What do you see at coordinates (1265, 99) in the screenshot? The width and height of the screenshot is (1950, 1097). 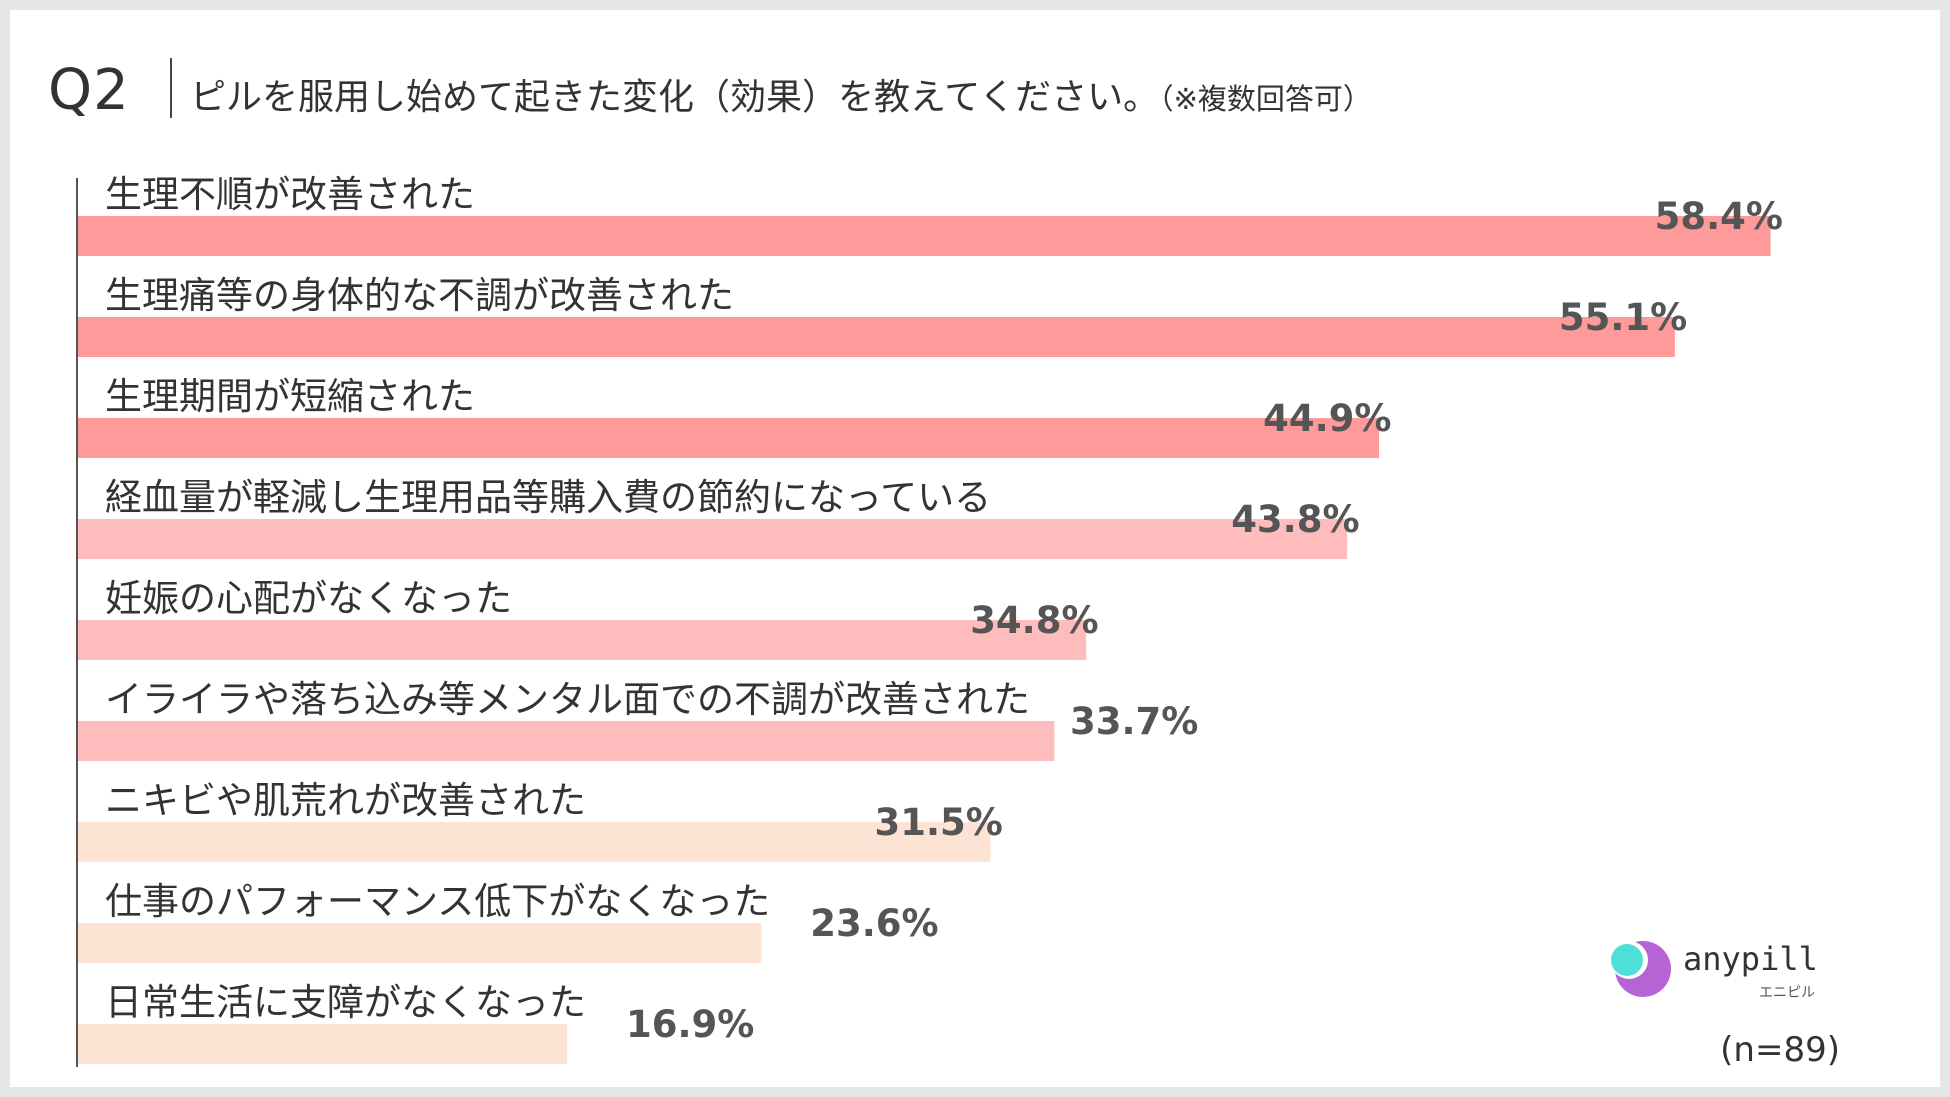 I see `question-note: （※複数回答可）` at bounding box center [1265, 99].